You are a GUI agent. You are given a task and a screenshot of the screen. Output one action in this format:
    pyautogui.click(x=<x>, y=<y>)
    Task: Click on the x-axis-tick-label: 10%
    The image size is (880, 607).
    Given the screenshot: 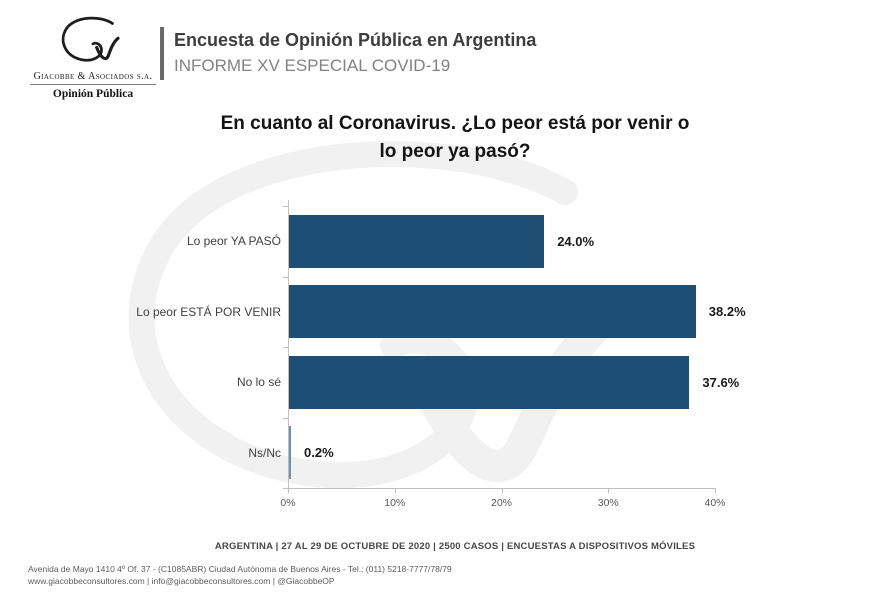 What is the action you would take?
    pyautogui.click(x=395, y=503)
    